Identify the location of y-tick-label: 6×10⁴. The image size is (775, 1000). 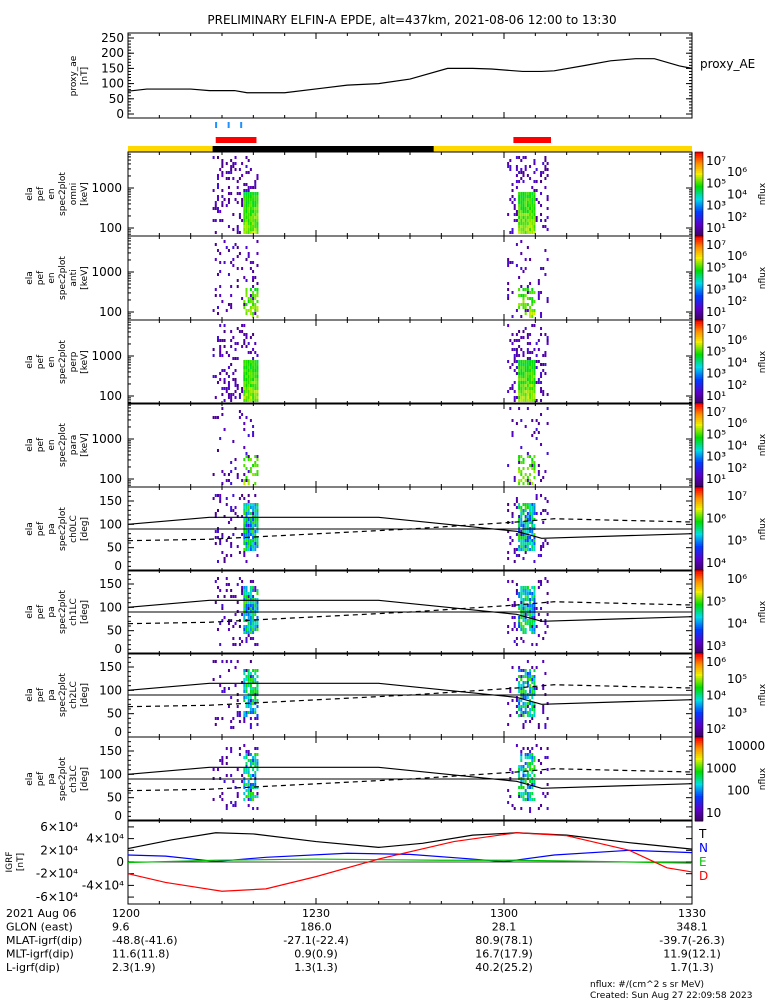
(59, 827).